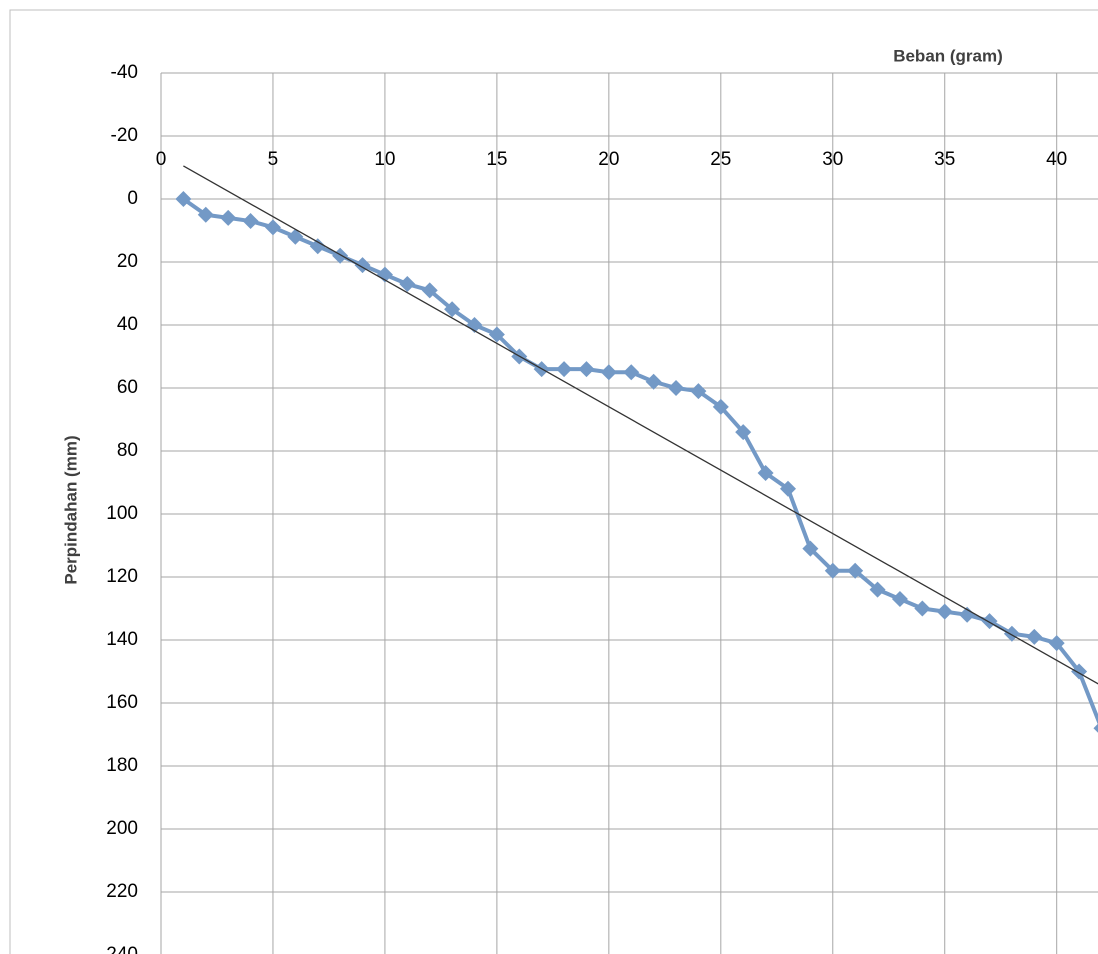 The image size is (1098, 954). What do you see at coordinates (496, 159) in the screenshot?
I see `x-tick-label: 15` at bounding box center [496, 159].